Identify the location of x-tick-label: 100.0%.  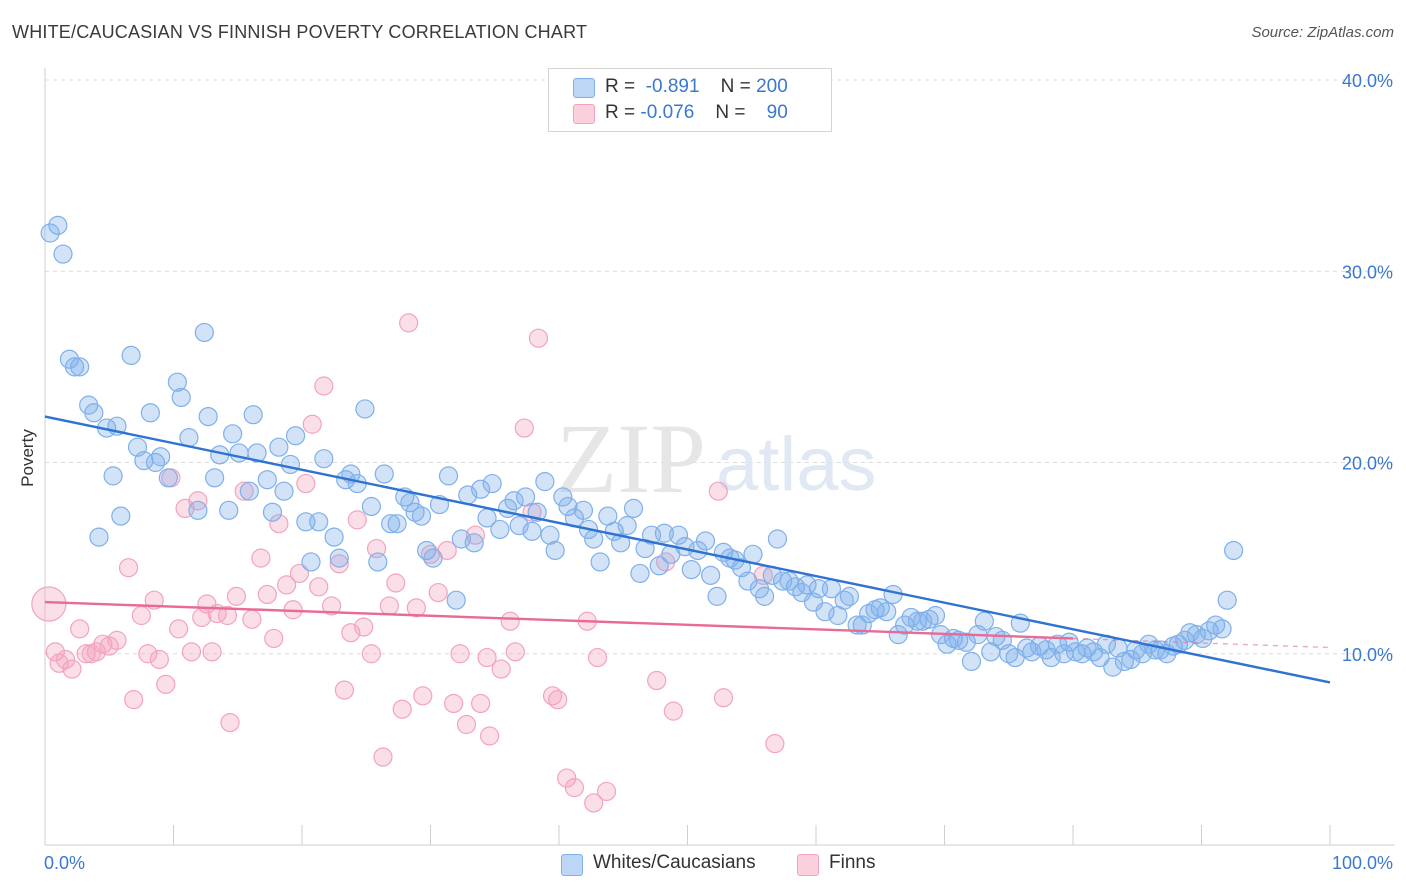
(1362, 863).